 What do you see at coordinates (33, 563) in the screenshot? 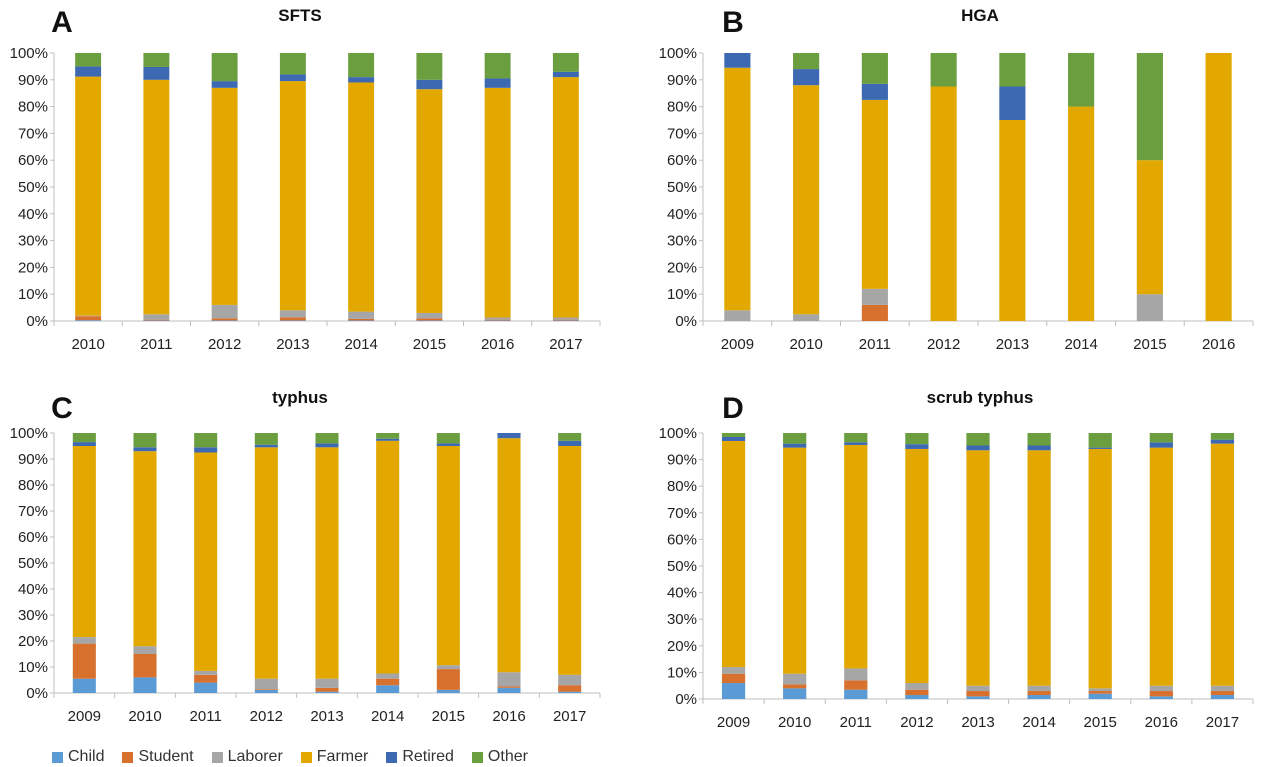
I see `y-tick-label: 50%` at bounding box center [33, 563].